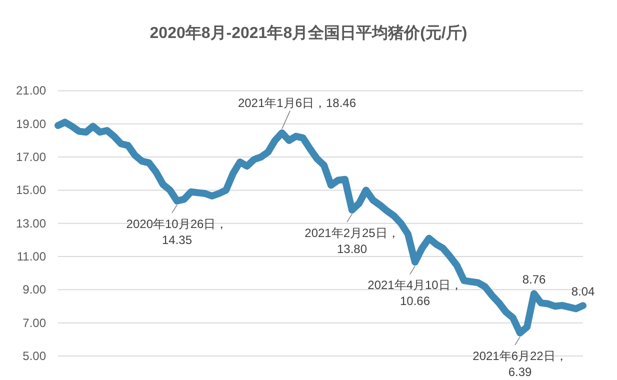  Describe the element at coordinates (31, 157) in the screenshot. I see `y-tick-label: 17.00` at that location.